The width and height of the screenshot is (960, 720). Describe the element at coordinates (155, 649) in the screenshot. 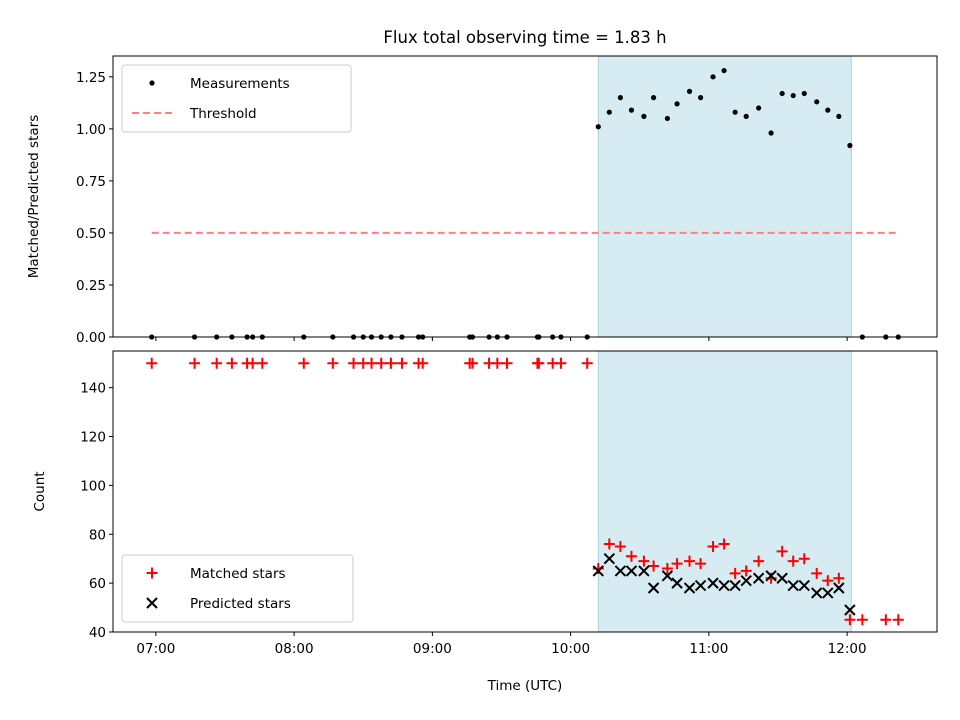

I see `x-tick-label: 07:00` at that location.